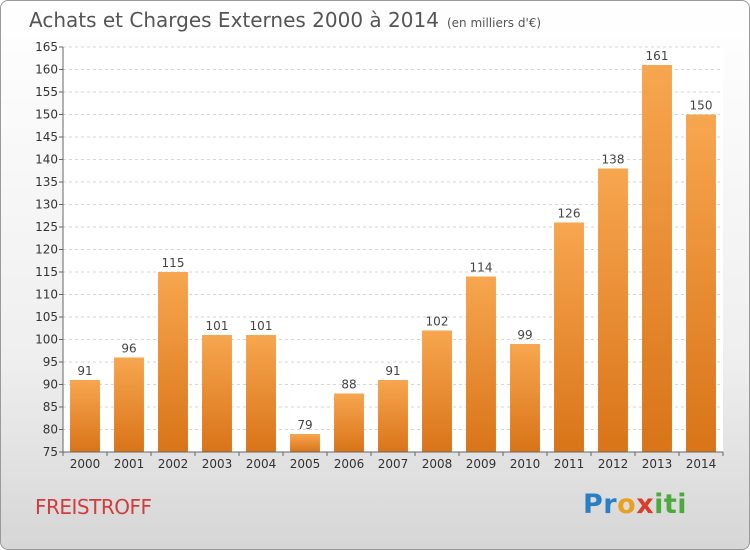 The image size is (750, 550). What do you see at coordinates (525, 464) in the screenshot?
I see `x-tick-label: 2010` at bounding box center [525, 464].